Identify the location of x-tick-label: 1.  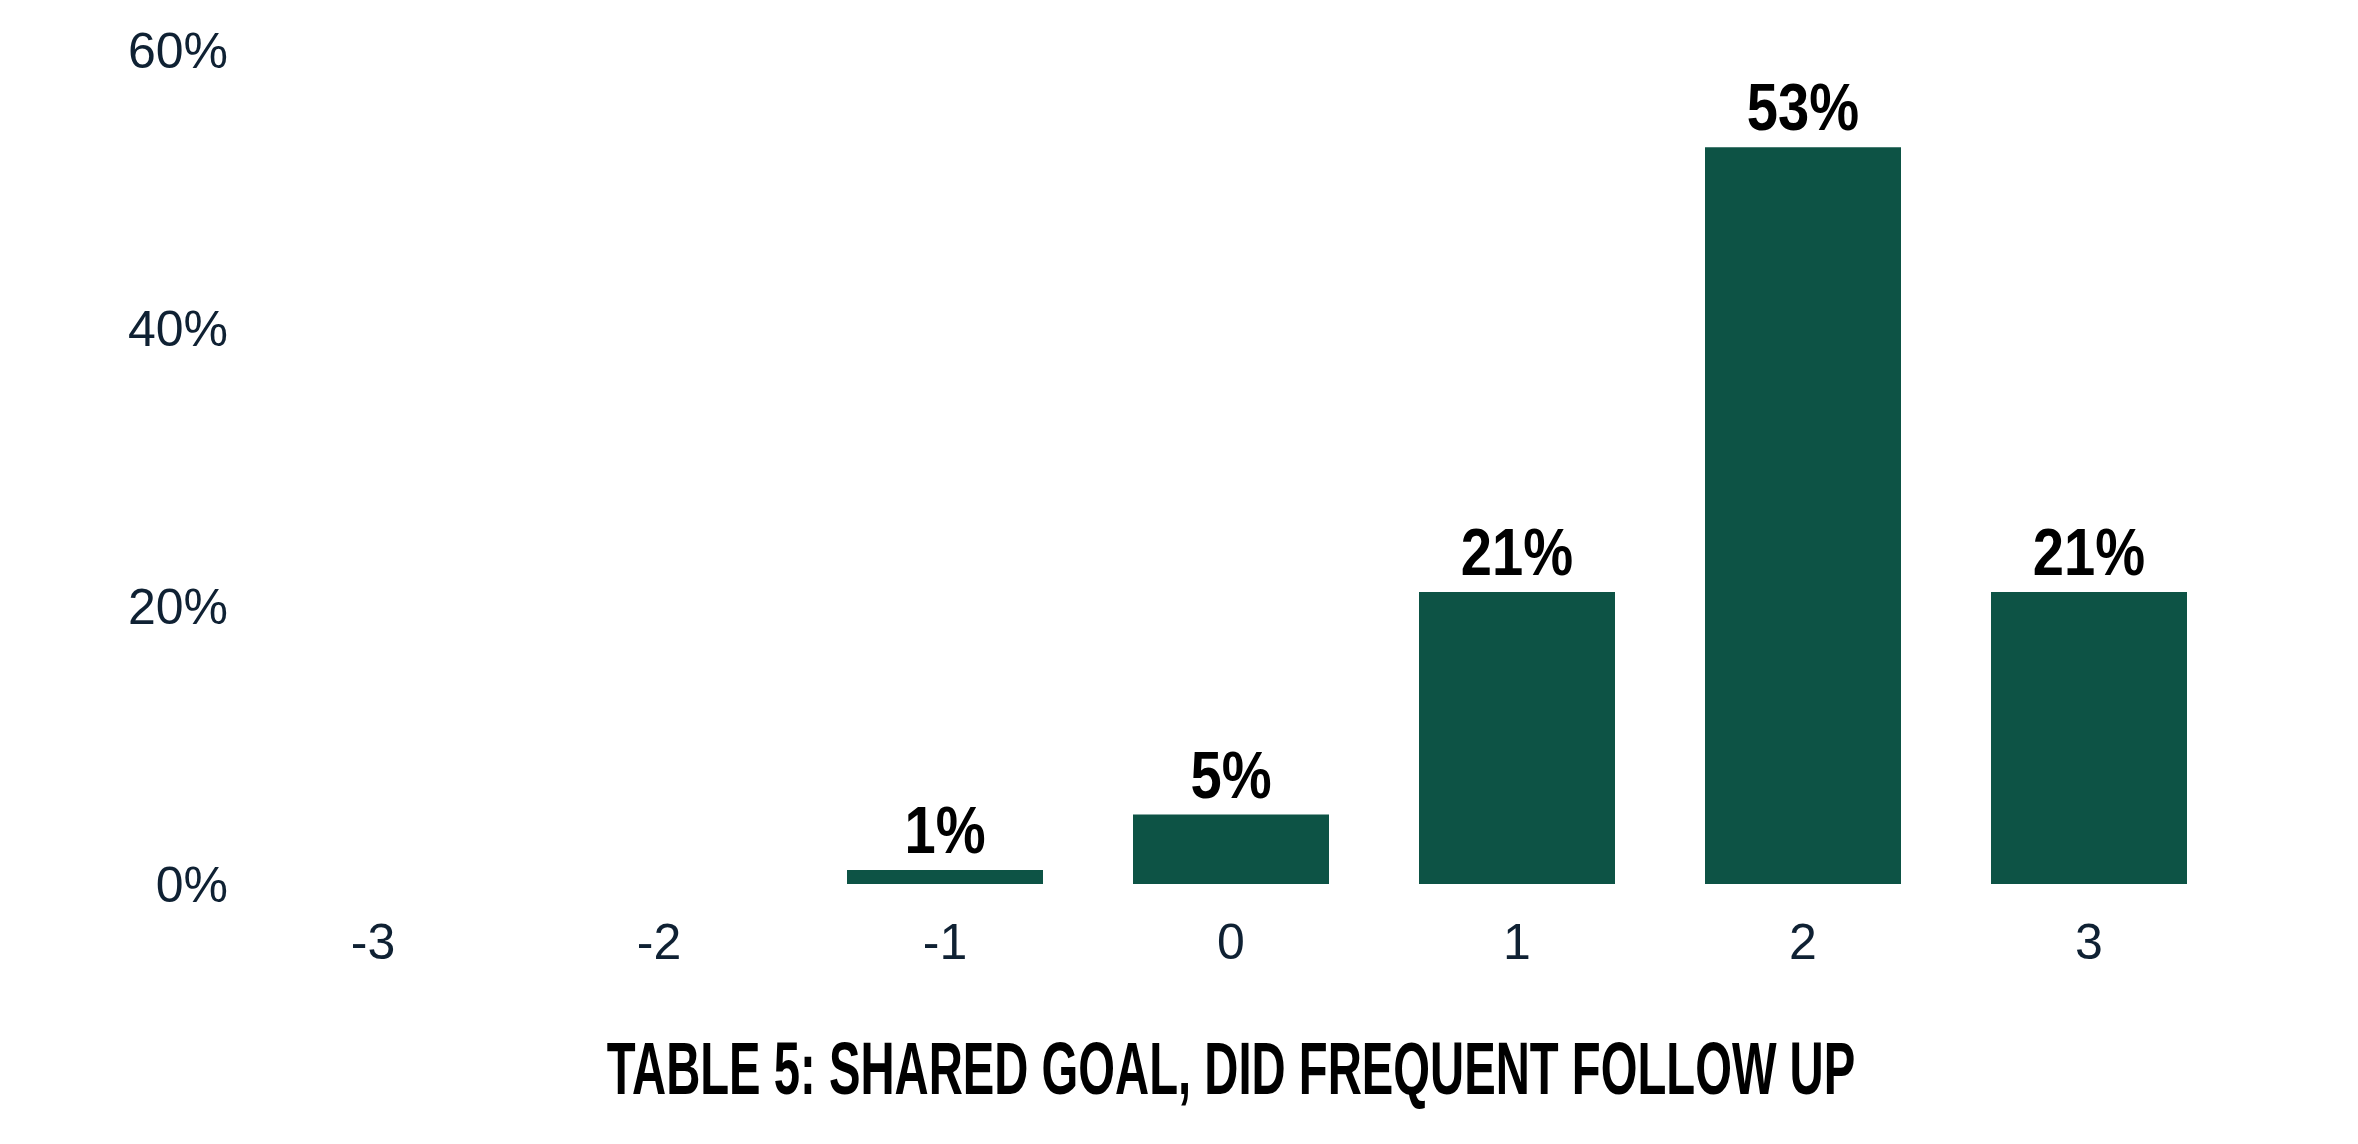
(1517, 941).